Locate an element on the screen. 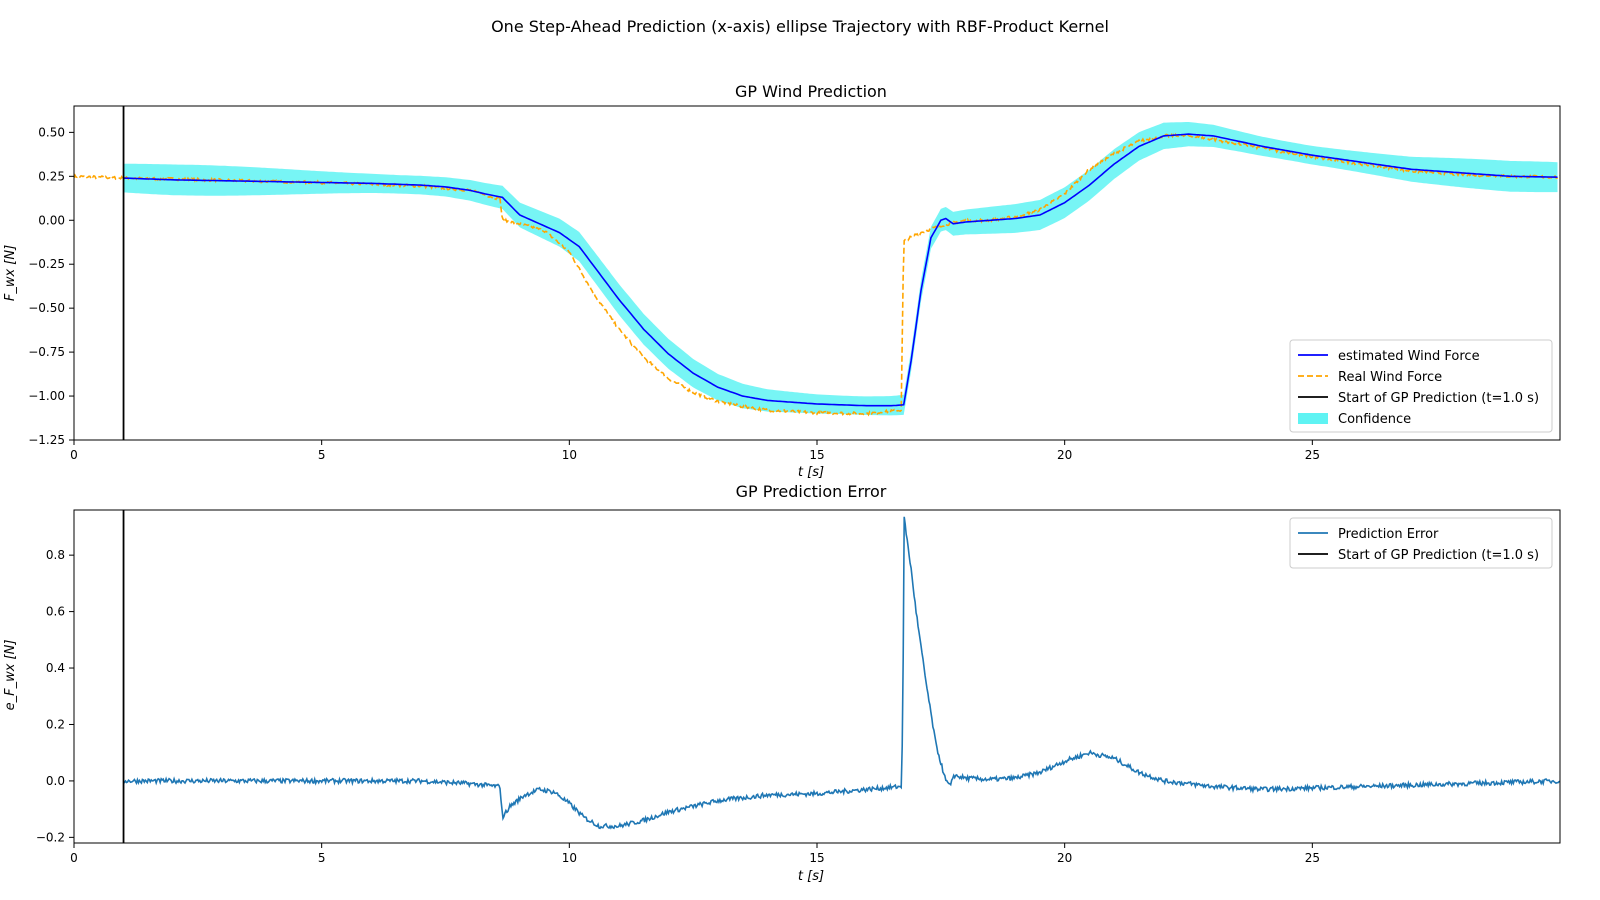 This screenshot has height=900, width=1600. y-tick-label: −0.50 is located at coordinates (46, 308).